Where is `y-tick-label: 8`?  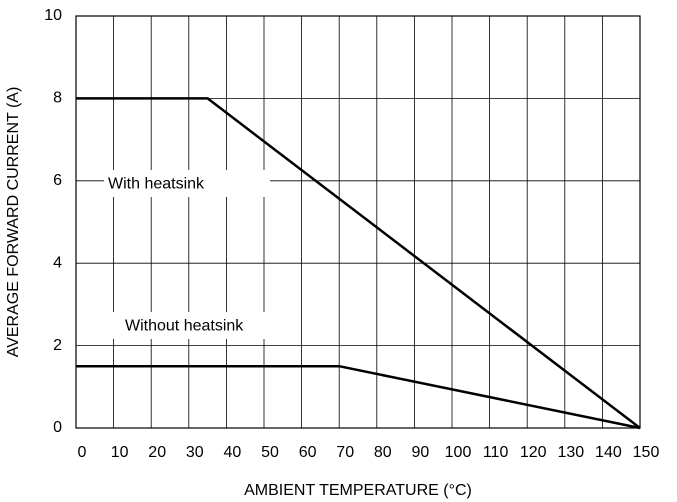 y-tick-label: 8 is located at coordinates (57, 98).